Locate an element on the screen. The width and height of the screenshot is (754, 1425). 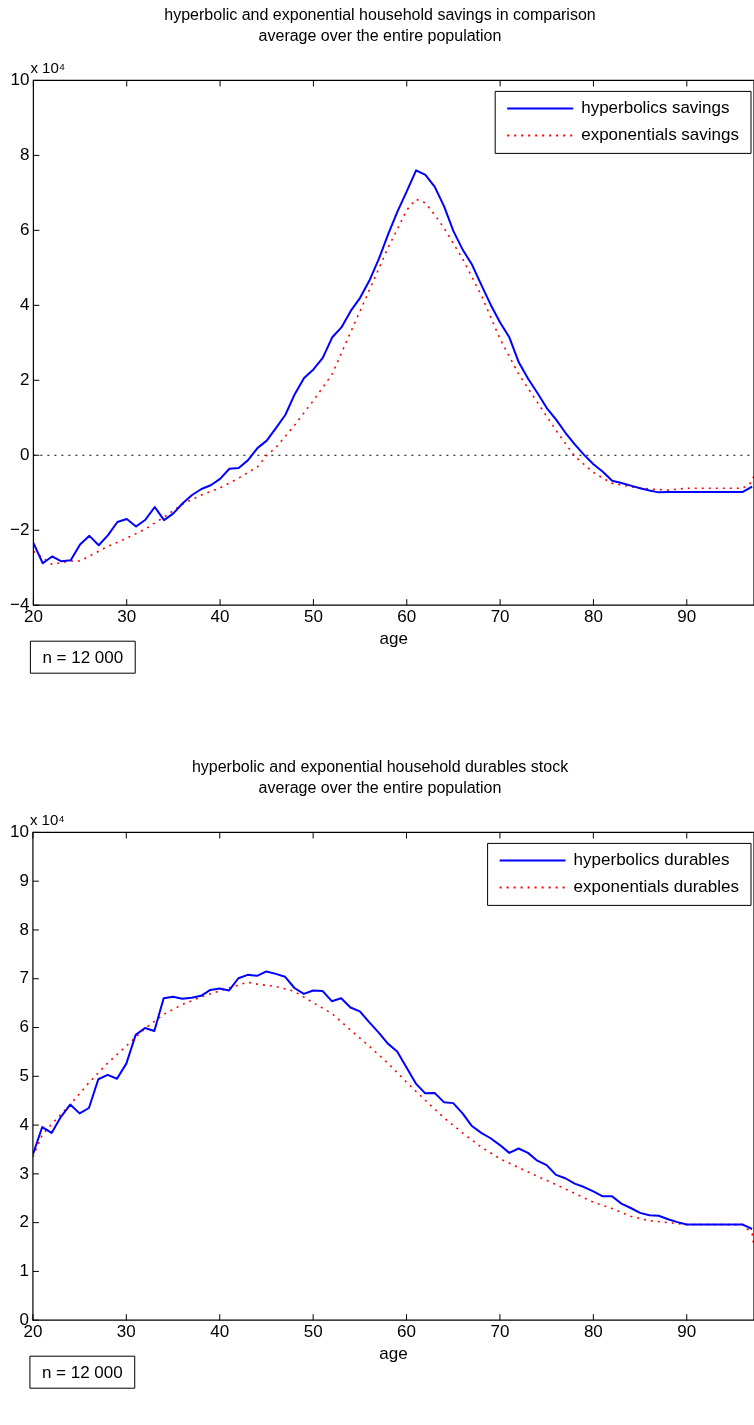
chart-title: hyperbolic and exponential household savings in comparison is located at coordinates (380, 15).